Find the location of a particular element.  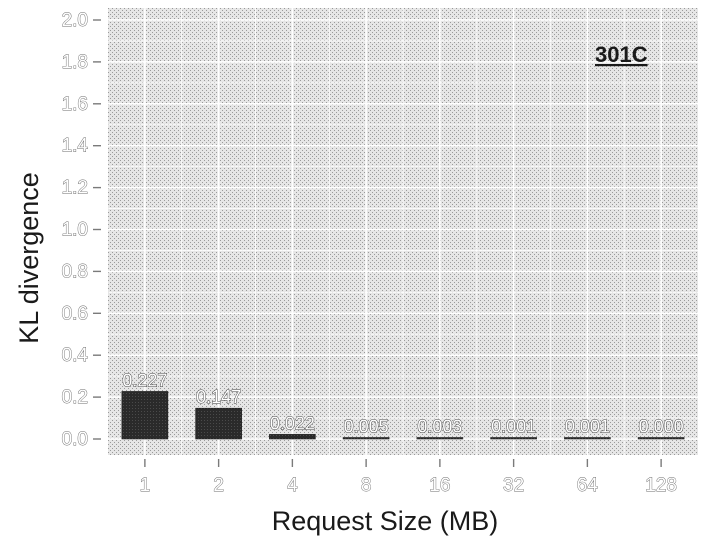

x-tick-label: 2 is located at coordinates (218, 485).